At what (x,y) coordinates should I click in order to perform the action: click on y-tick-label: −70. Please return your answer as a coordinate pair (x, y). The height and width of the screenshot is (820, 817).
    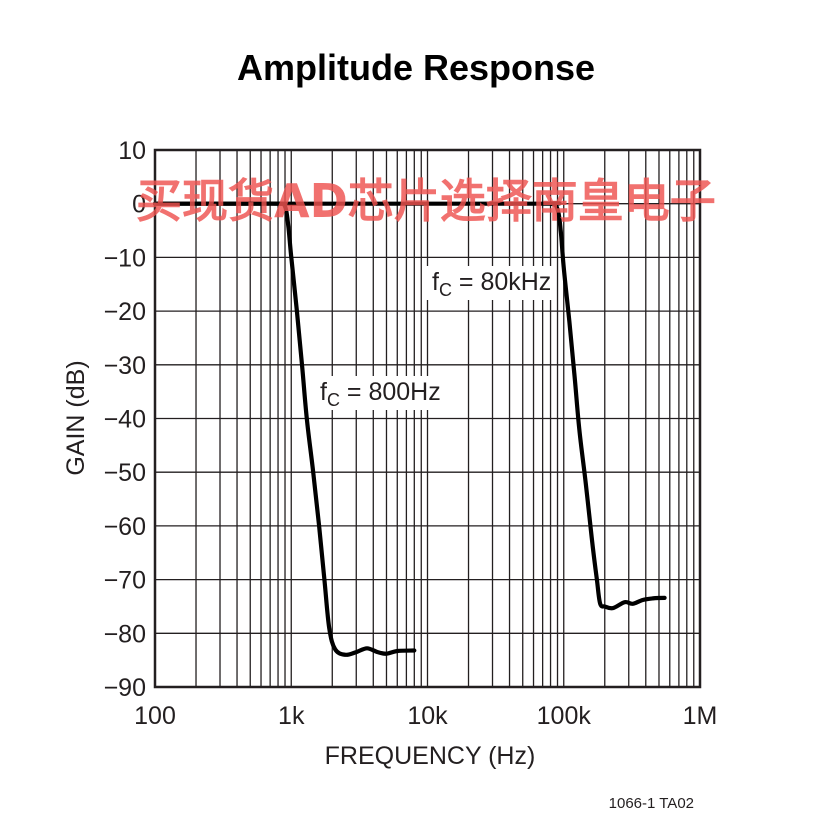
    Looking at the image, I should click on (125, 581).